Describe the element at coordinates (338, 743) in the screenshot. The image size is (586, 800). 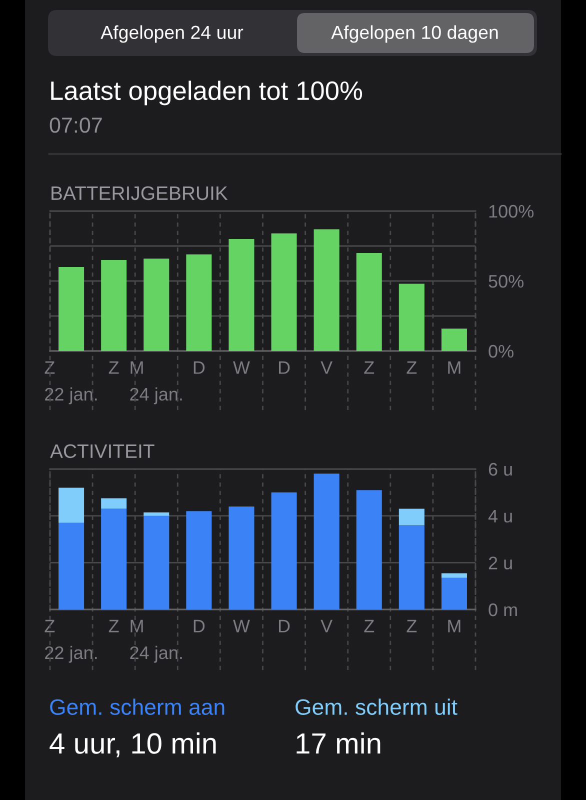
I see `text: 17 min` at that location.